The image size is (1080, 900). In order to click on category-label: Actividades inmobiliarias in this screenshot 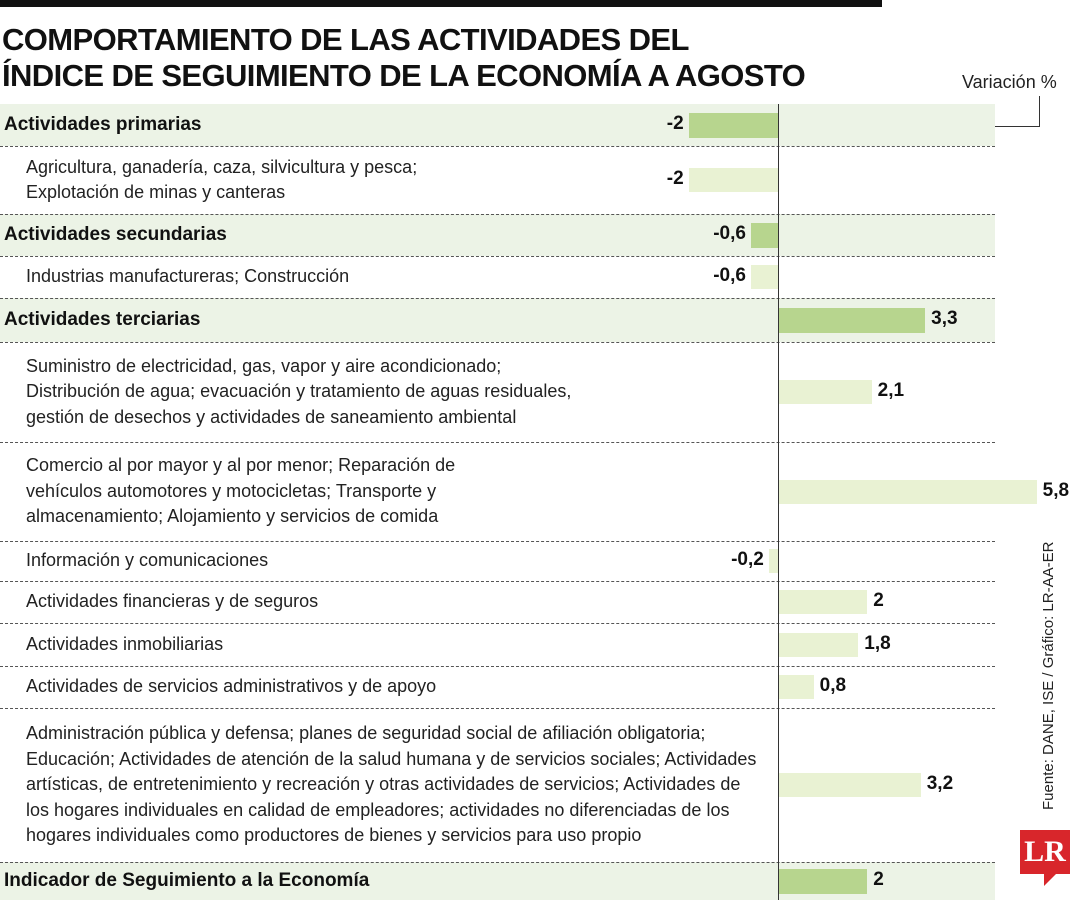, I will do `click(124, 645)`.